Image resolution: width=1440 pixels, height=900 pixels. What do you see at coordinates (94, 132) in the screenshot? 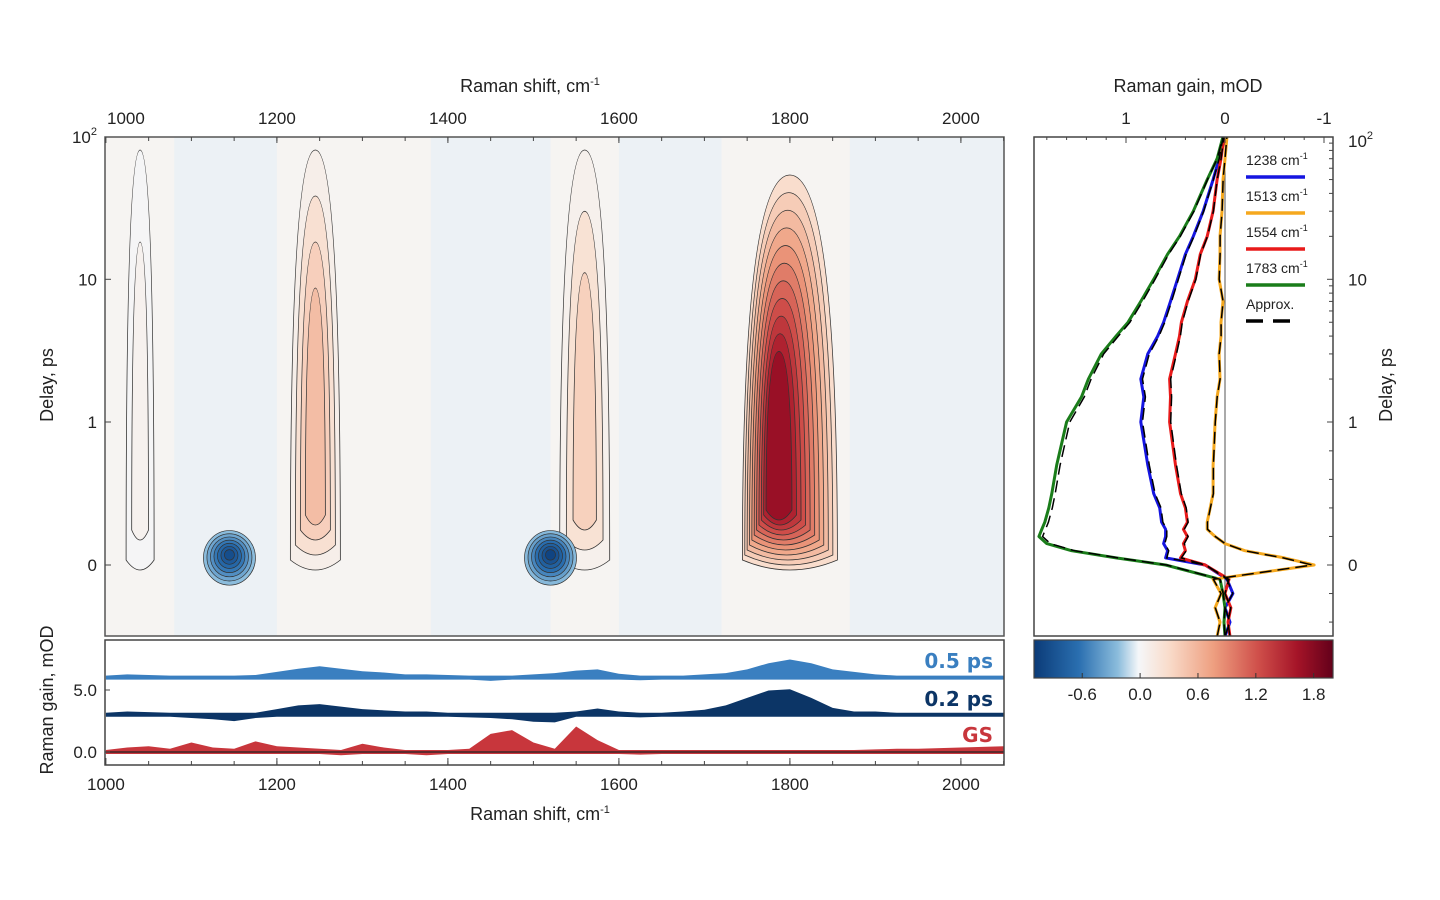
I see `heatmap-y-tick-exp: 2` at bounding box center [94, 132].